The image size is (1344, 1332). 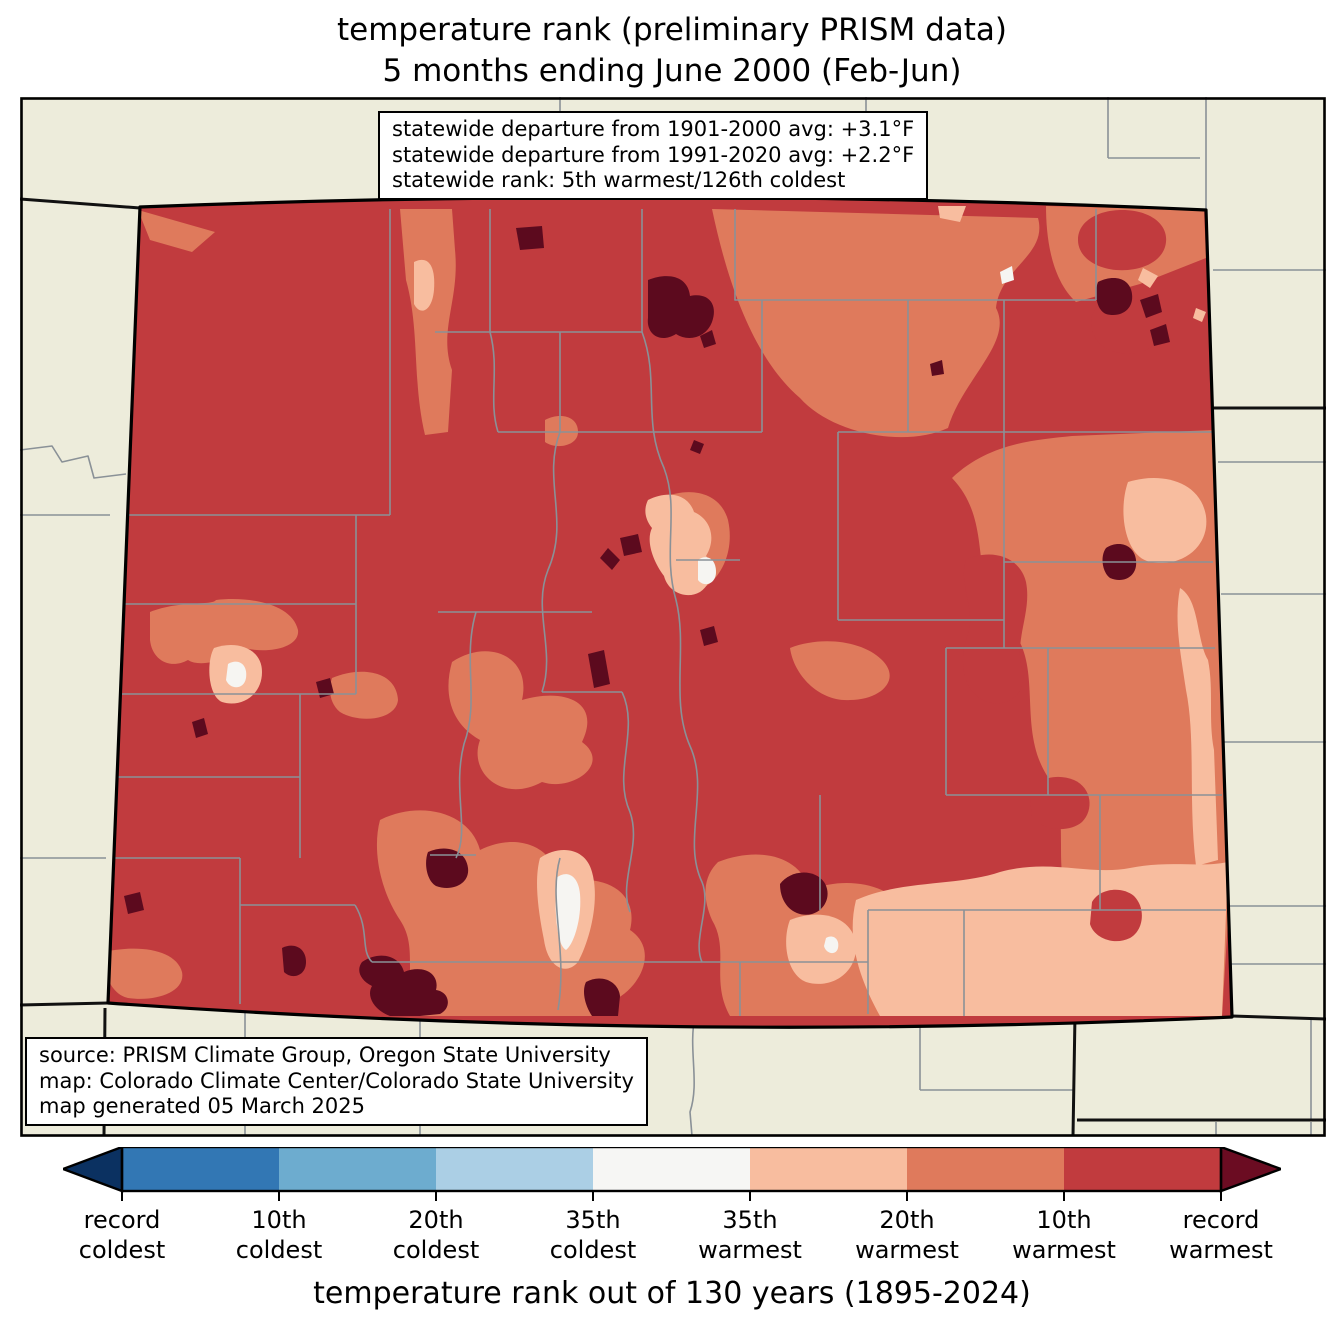 I want to click on colorbar-outline, so click(x=671, y=1169).